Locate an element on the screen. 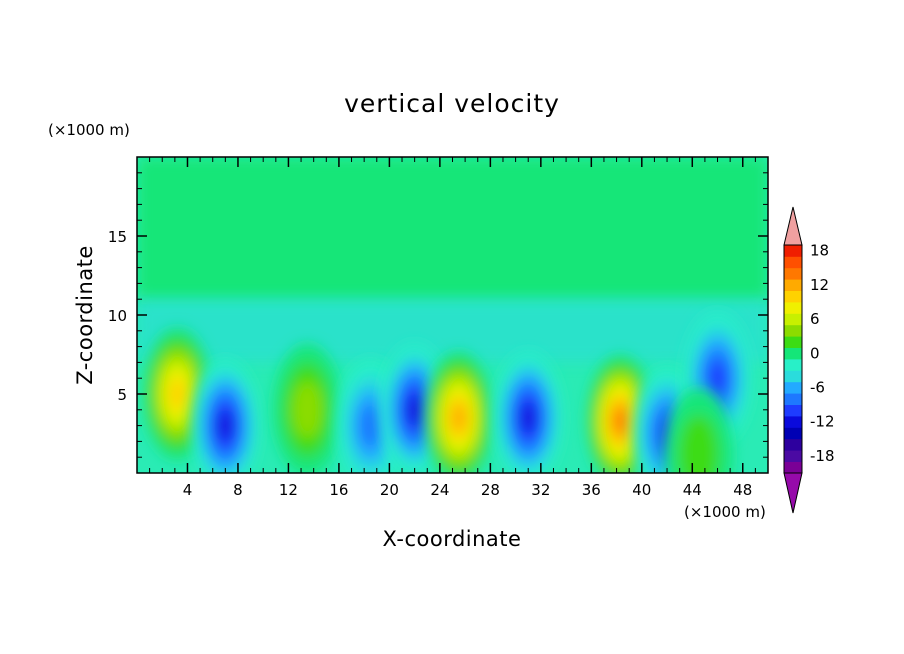  y-axis-label: Z-coordinate is located at coordinates (85, 315).